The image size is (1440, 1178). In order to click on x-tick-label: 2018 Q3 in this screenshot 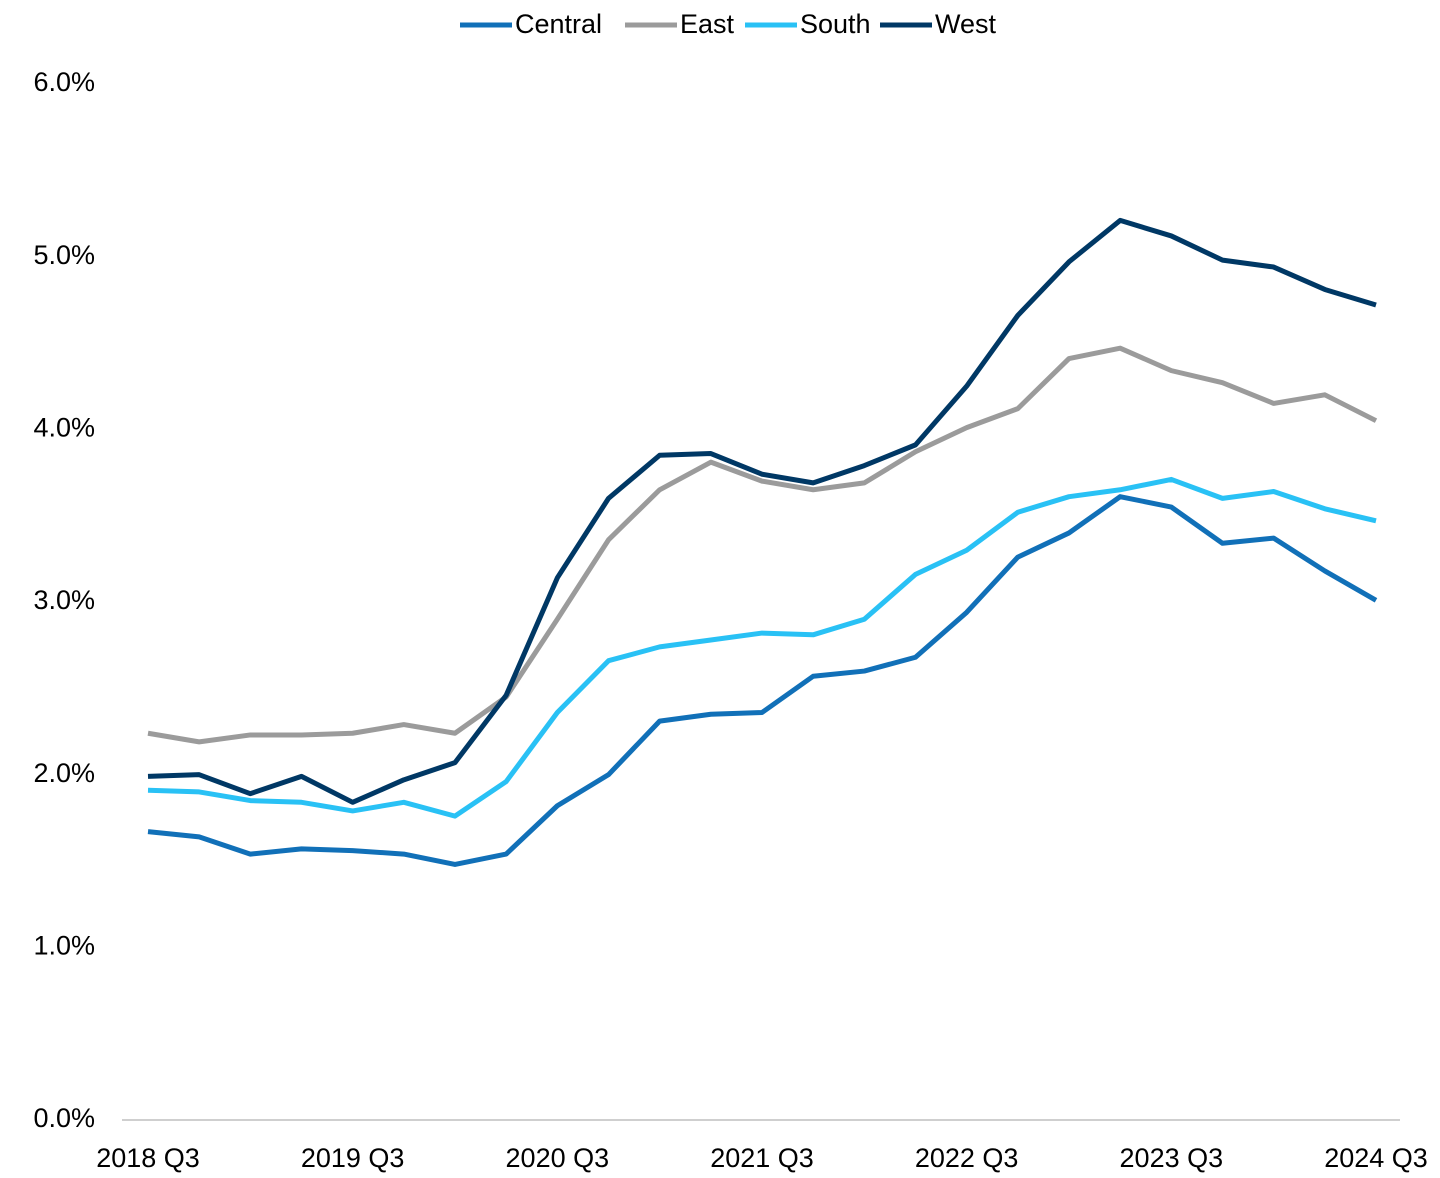, I will do `click(148, 1158)`.